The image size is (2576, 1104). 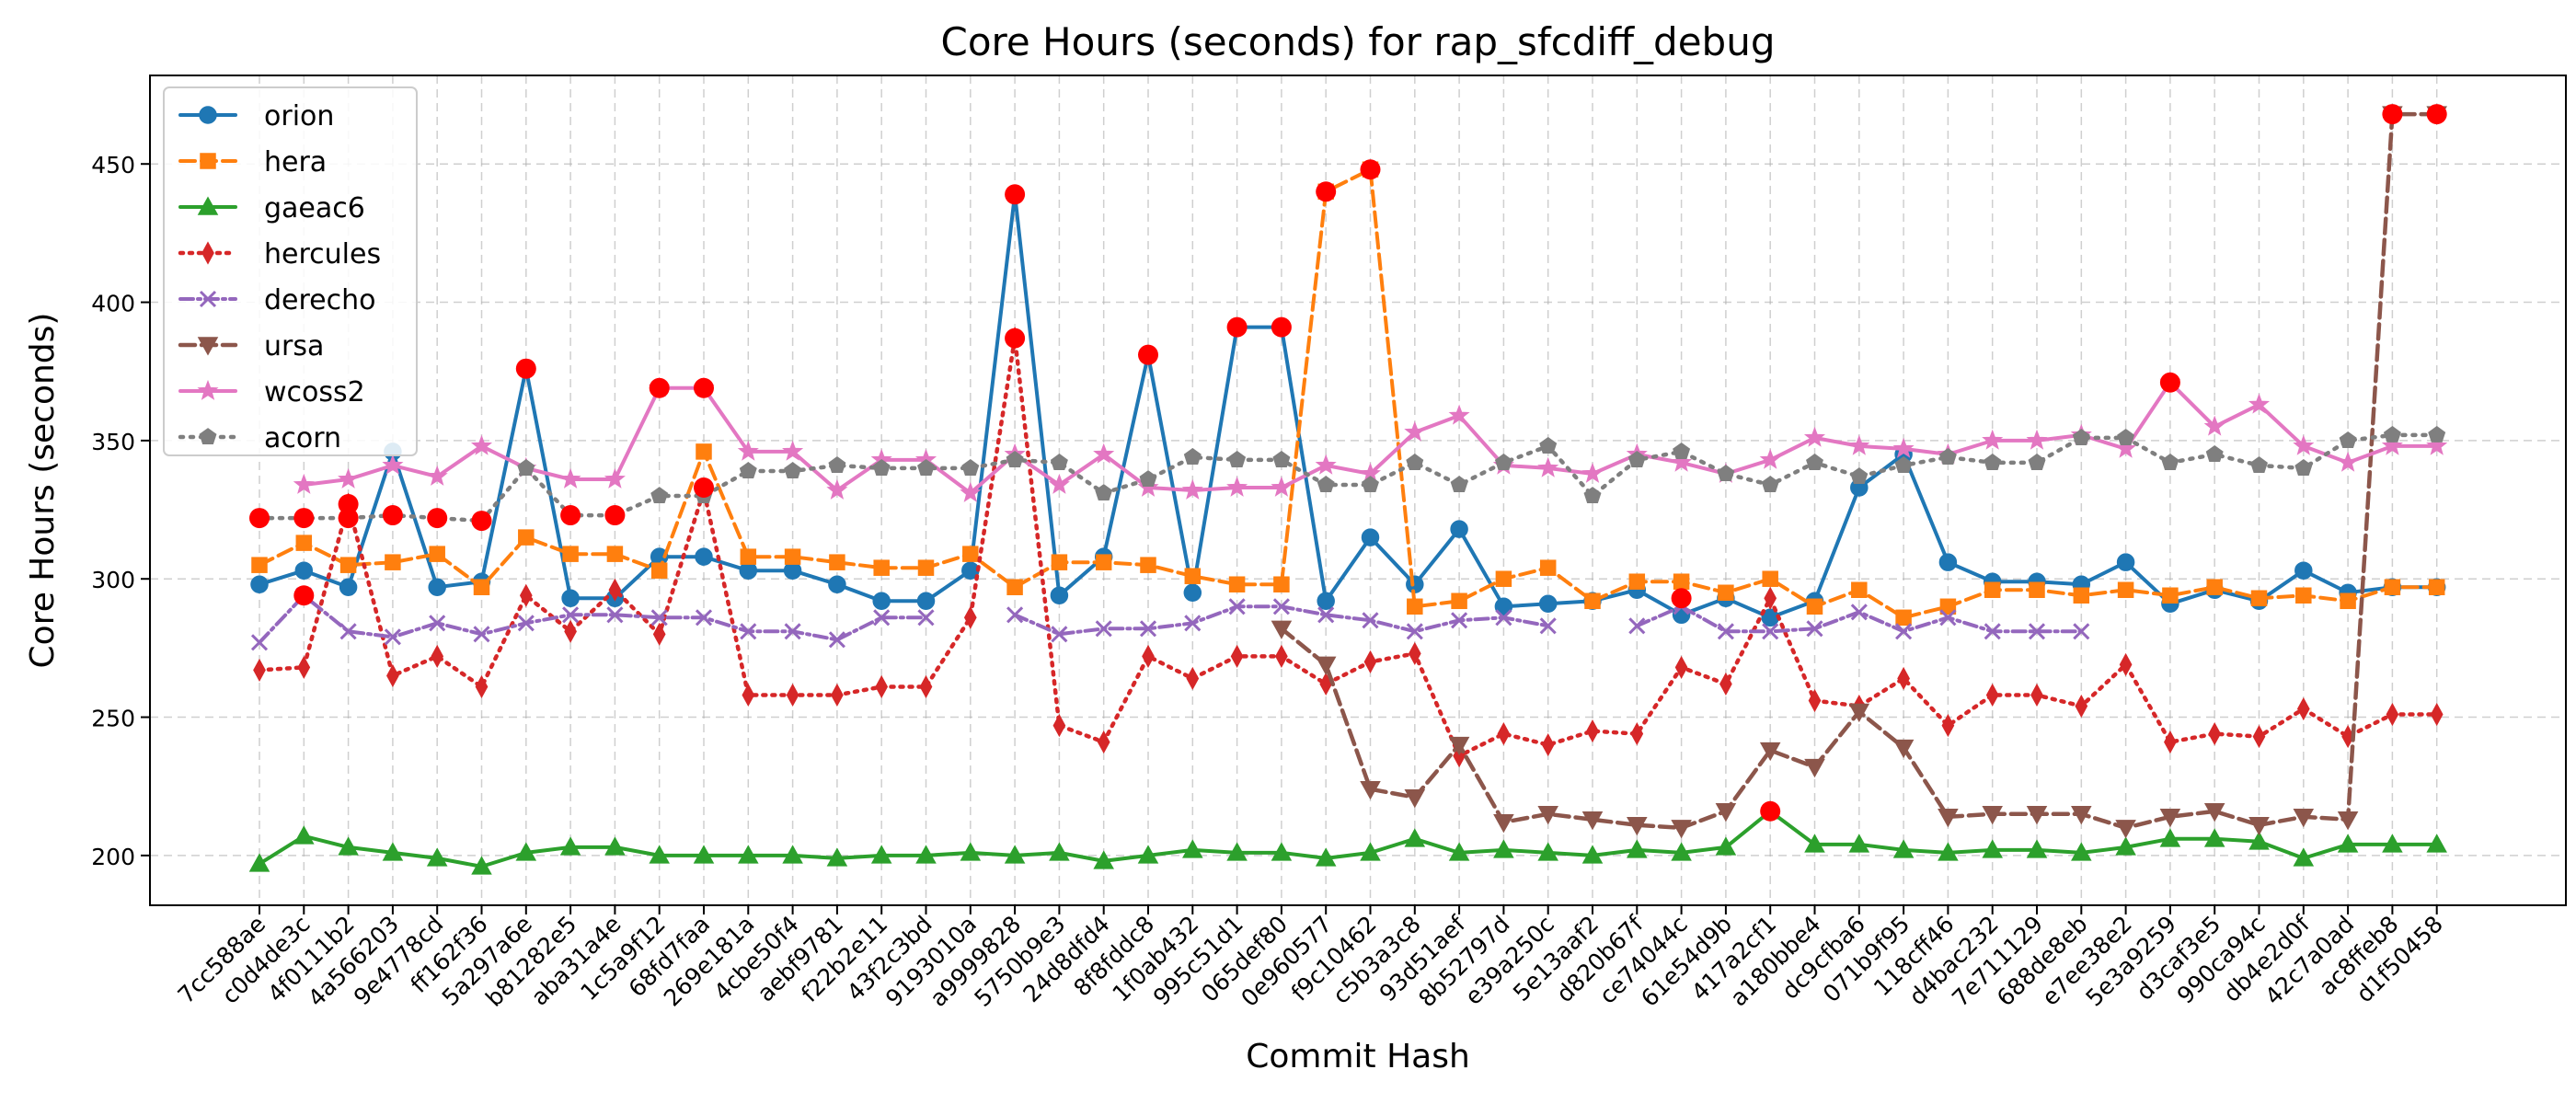 What do you see at coordinates (113, 719) in the screenshot?
I see `y-tick-label: 250` at bounding box center [113, 719].